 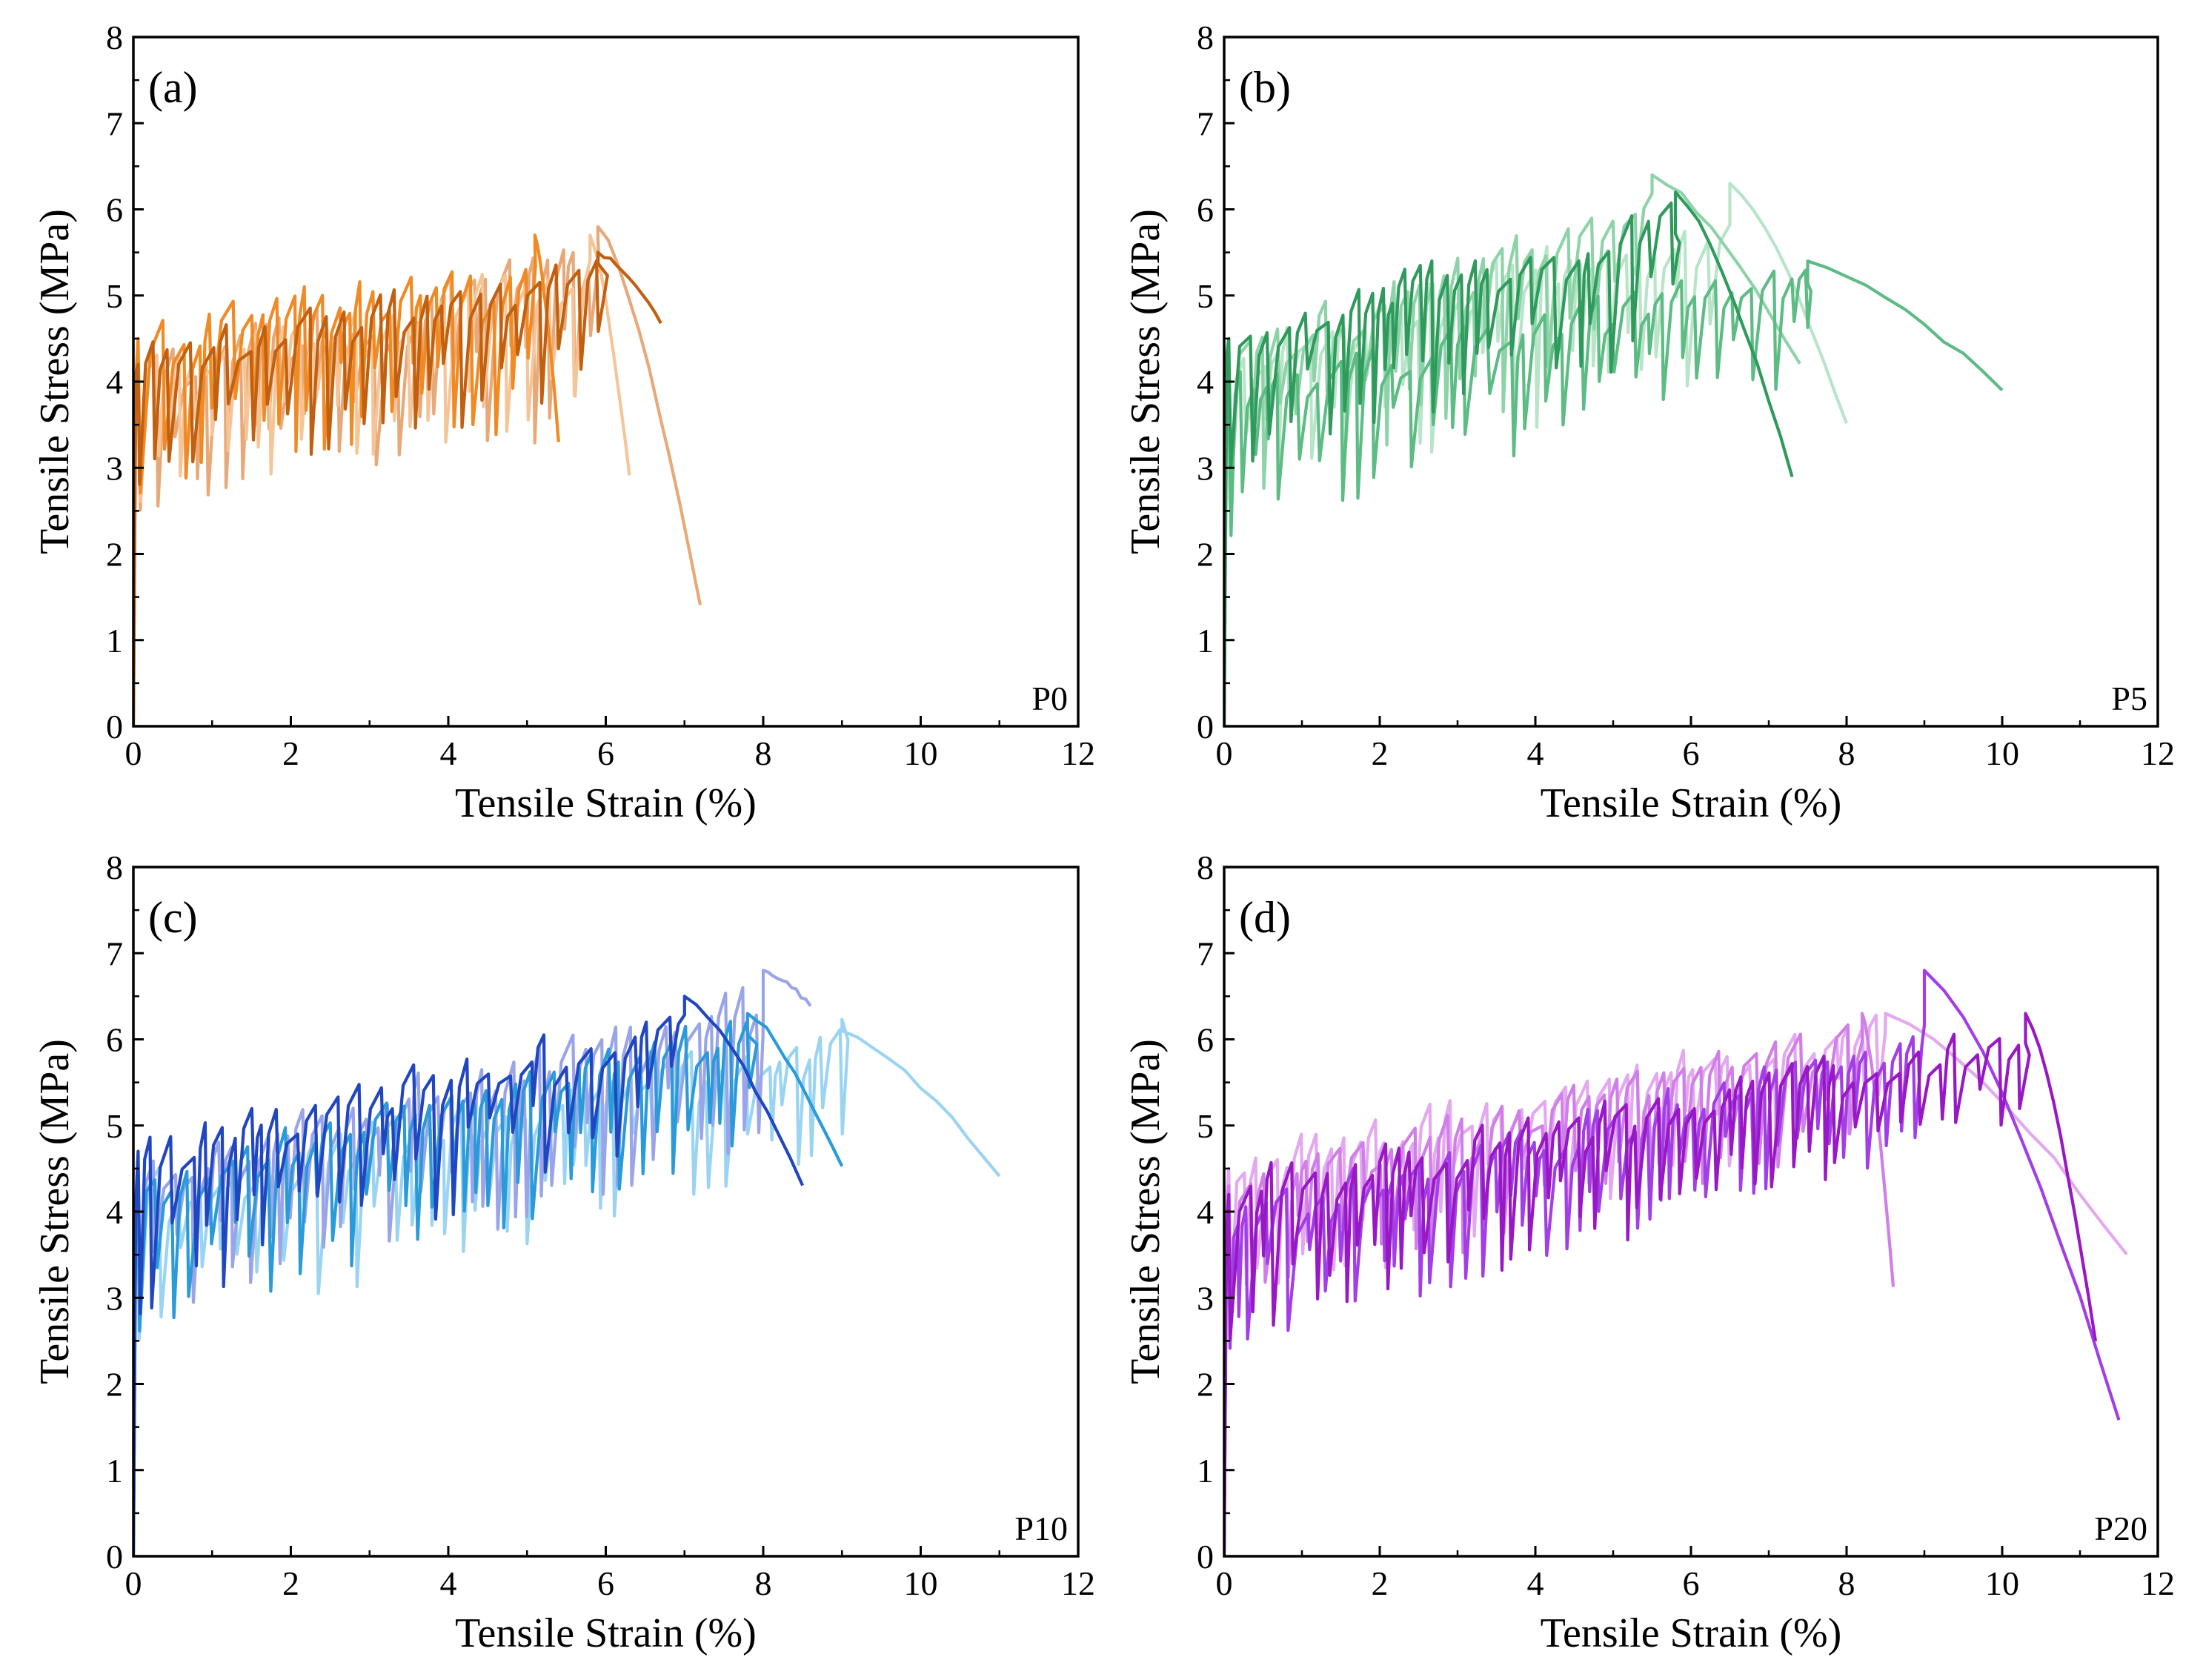 I want to click on sample-label: P0, so click(x=1049, y=698).